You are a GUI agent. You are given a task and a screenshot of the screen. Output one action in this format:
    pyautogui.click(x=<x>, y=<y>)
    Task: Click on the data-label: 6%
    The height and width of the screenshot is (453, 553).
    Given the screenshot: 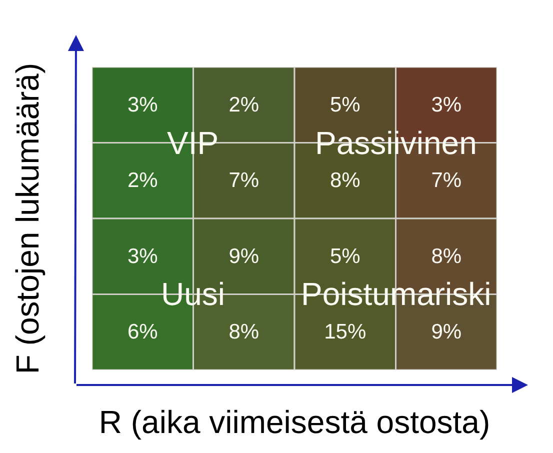 What is the action you would take?
    pyautogui.click(x=142, y=332)
    